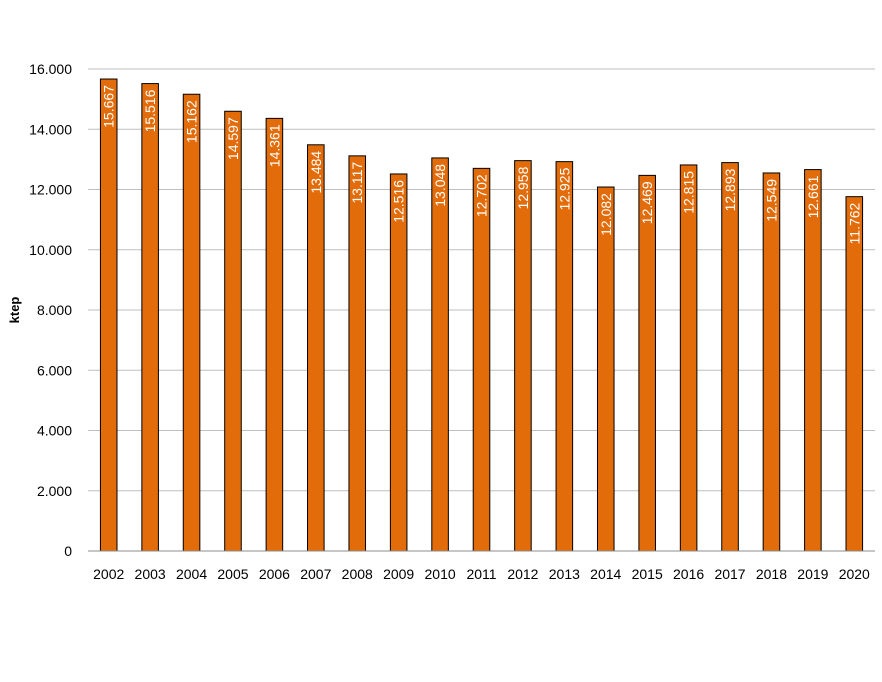  I want to click on data-label: 12.661, so click(813, 196).